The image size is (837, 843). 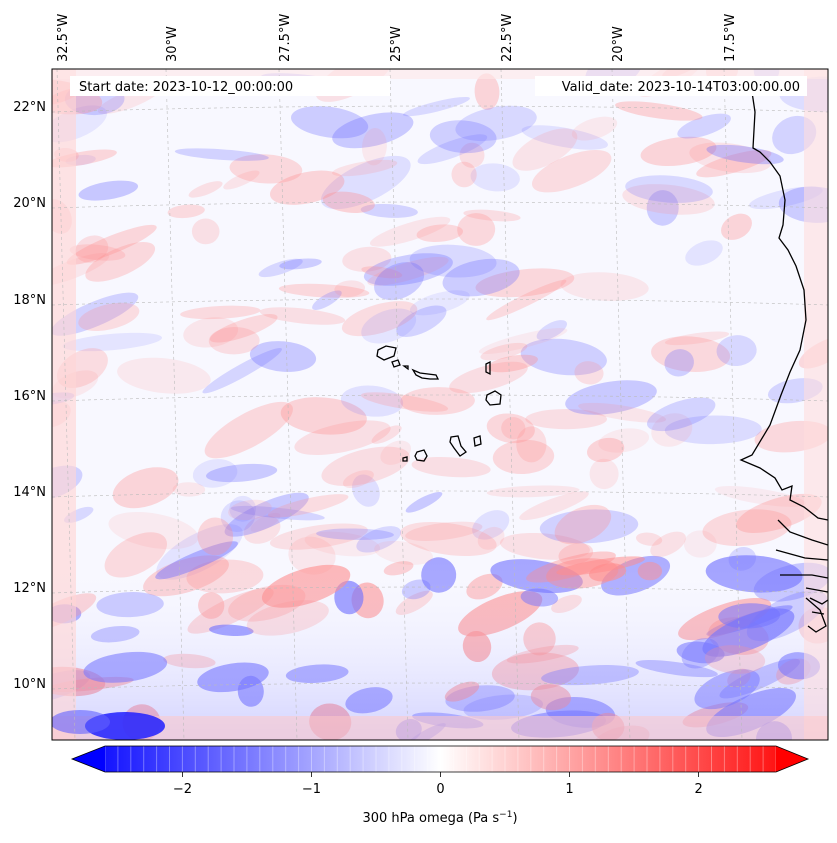 I want to click on africa-coastline, so click(x=783, y=306).